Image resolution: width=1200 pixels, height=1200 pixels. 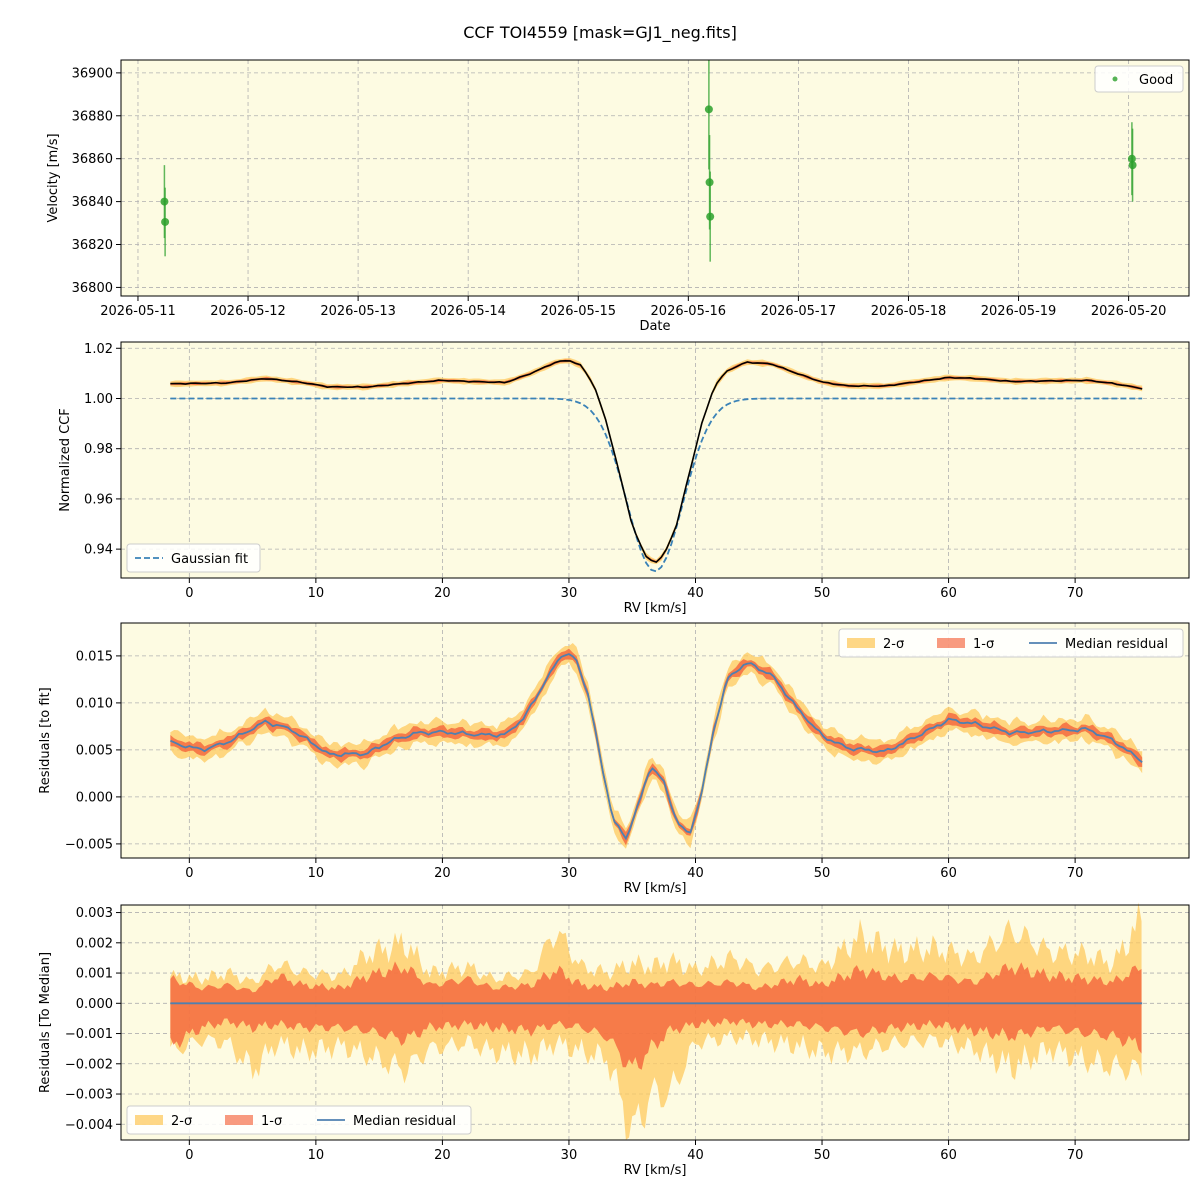 I want to click on y-tick-label: −0.001, so click(x=89, y=1034).